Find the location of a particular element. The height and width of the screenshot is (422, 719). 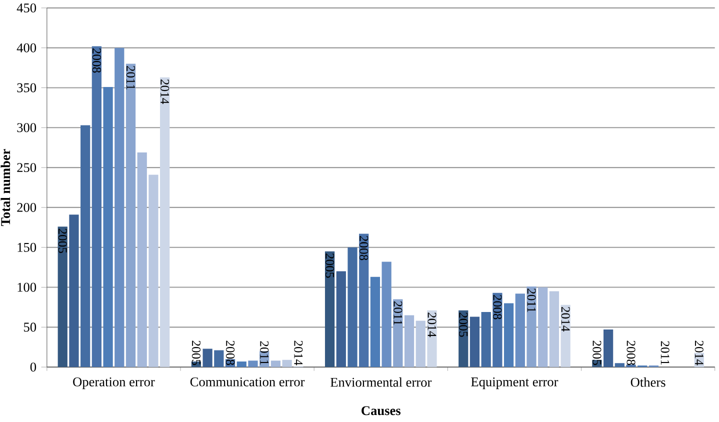

series-label: 2011 is located at coordinates (264, 353).